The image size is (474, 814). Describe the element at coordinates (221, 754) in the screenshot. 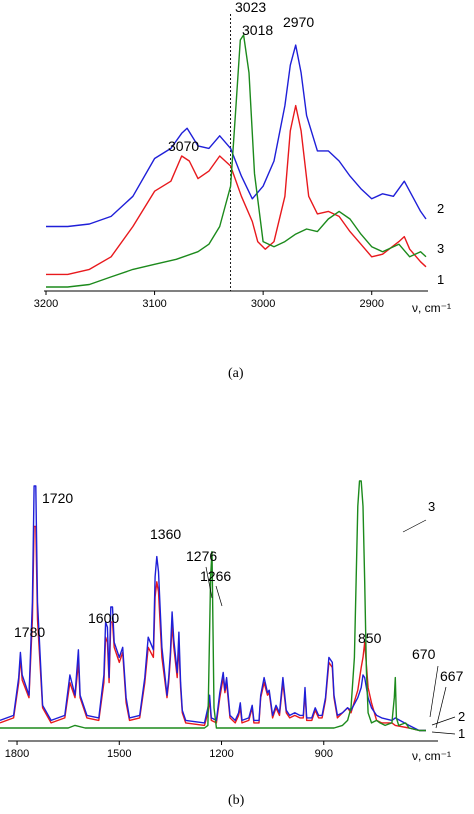

I see `x-tick-label-1200: 1200` at that location.